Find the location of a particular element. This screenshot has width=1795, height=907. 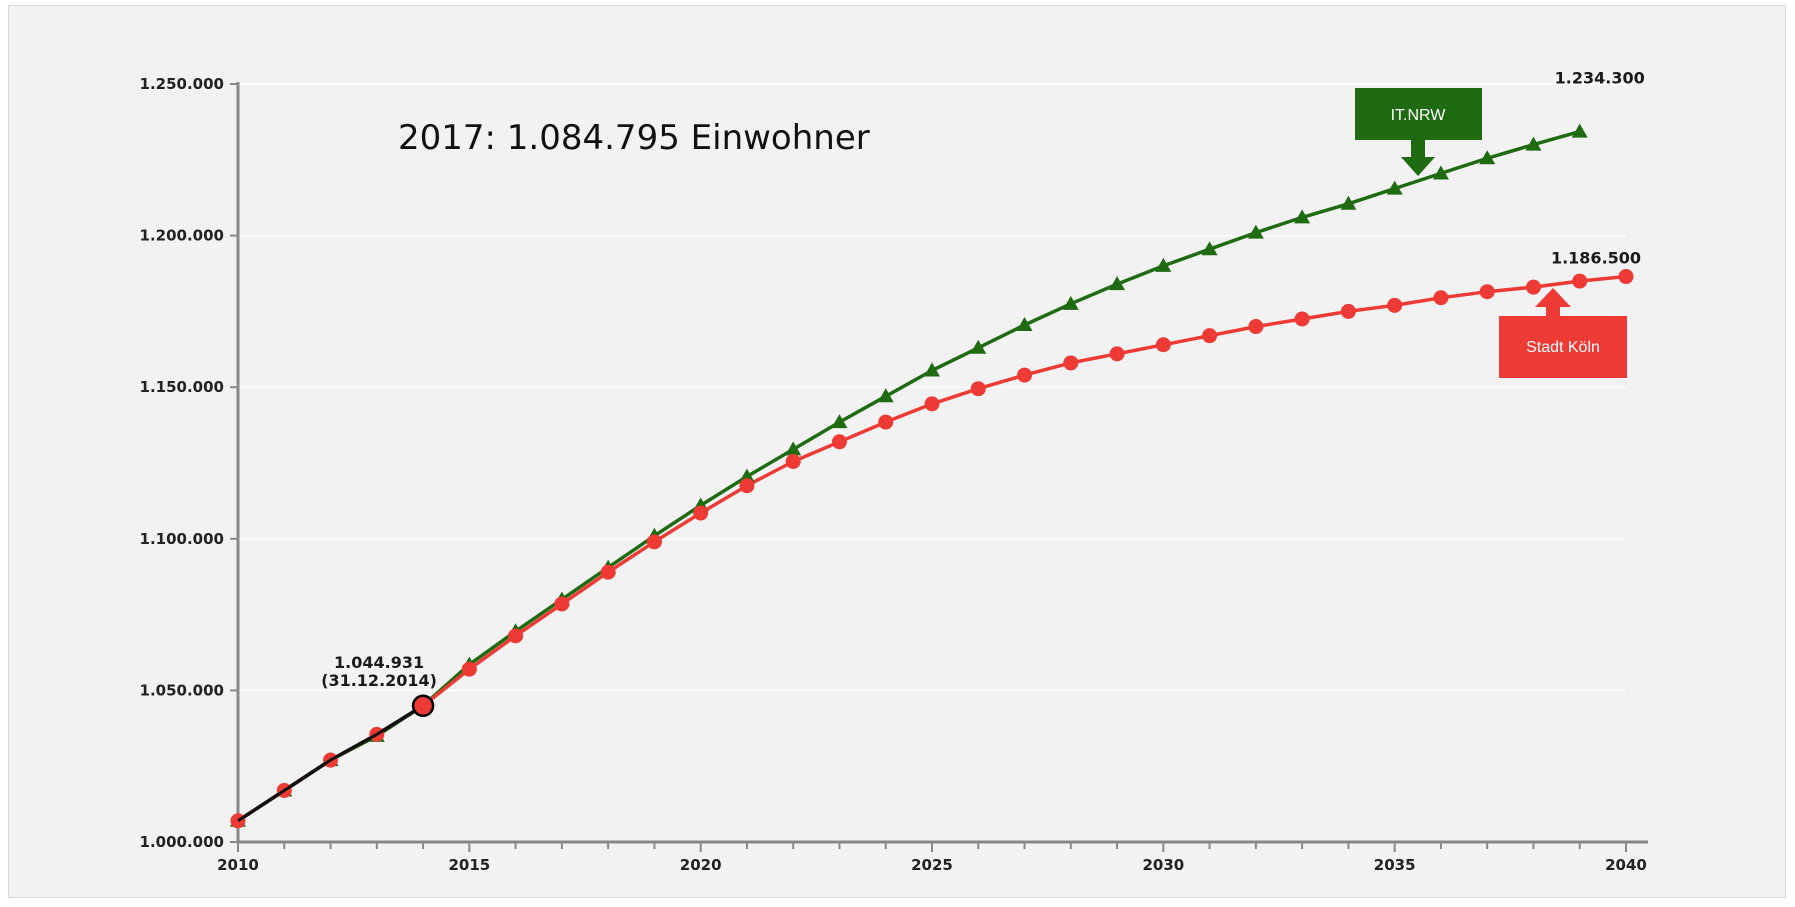

y-tick-label: 1.050.000 is located at coordinates (182, 690).